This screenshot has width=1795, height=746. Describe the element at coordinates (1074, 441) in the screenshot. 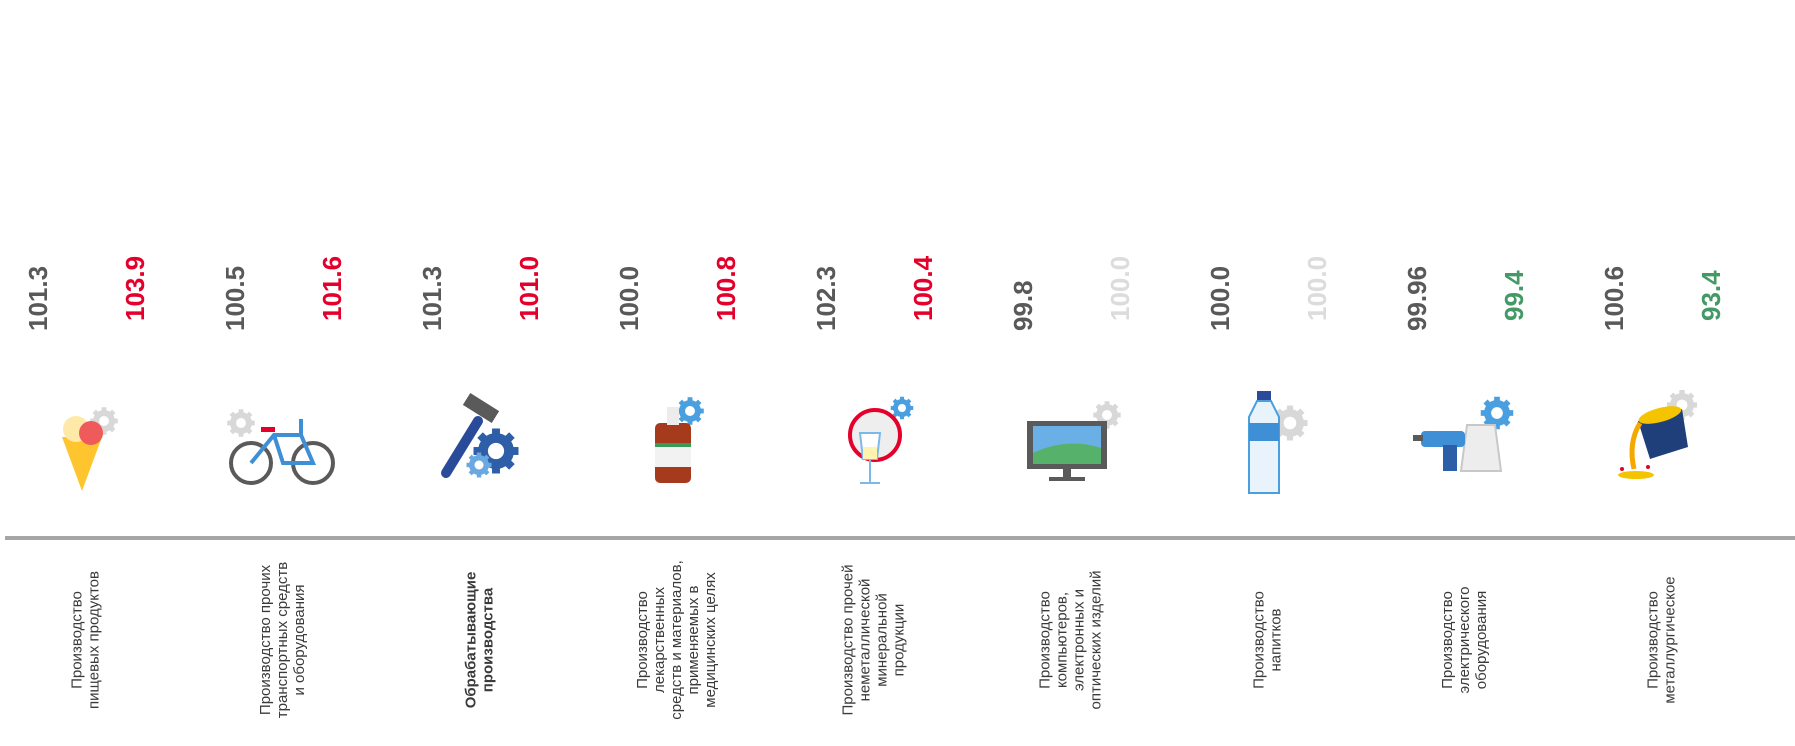

I see `monitor-icon` at that location.